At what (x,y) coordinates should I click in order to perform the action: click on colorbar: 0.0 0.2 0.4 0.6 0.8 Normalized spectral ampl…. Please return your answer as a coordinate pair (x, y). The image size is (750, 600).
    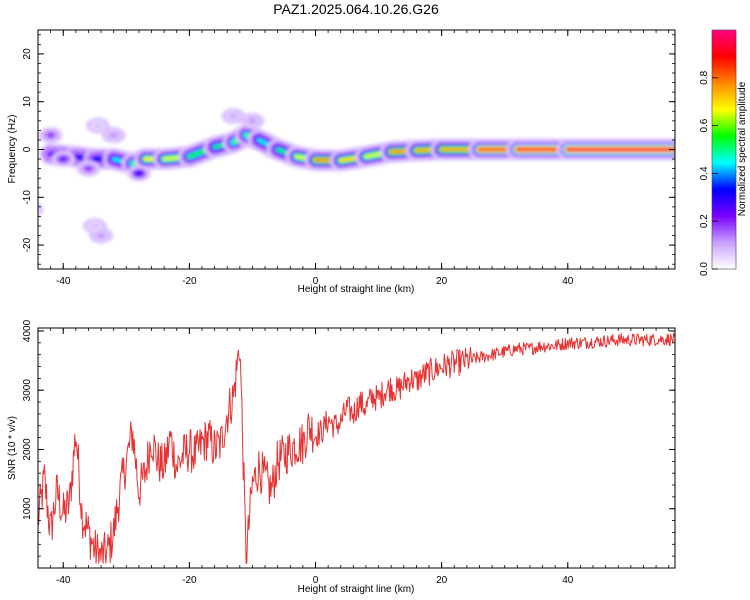
    Looking at the image, I should click on (723, 152).